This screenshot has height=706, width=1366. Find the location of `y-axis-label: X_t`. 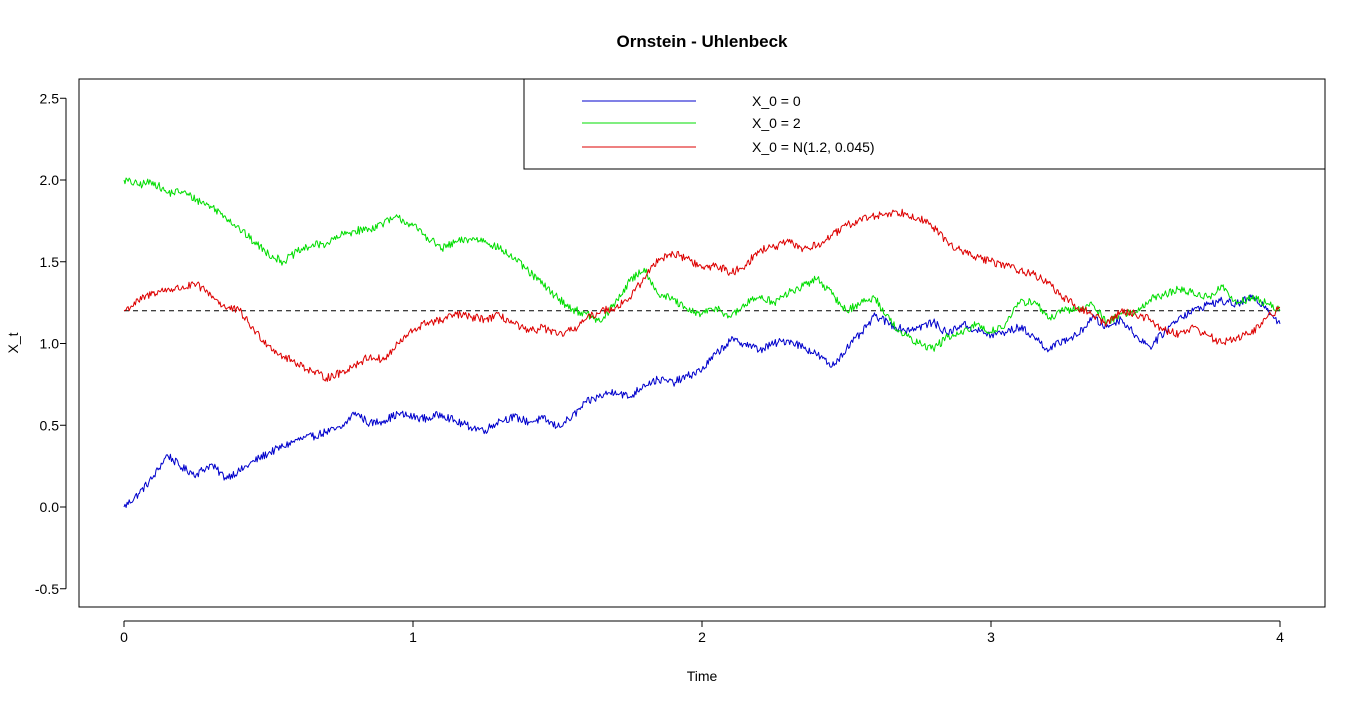

y-axis-label: X_t is located at coordinates (13, 342).